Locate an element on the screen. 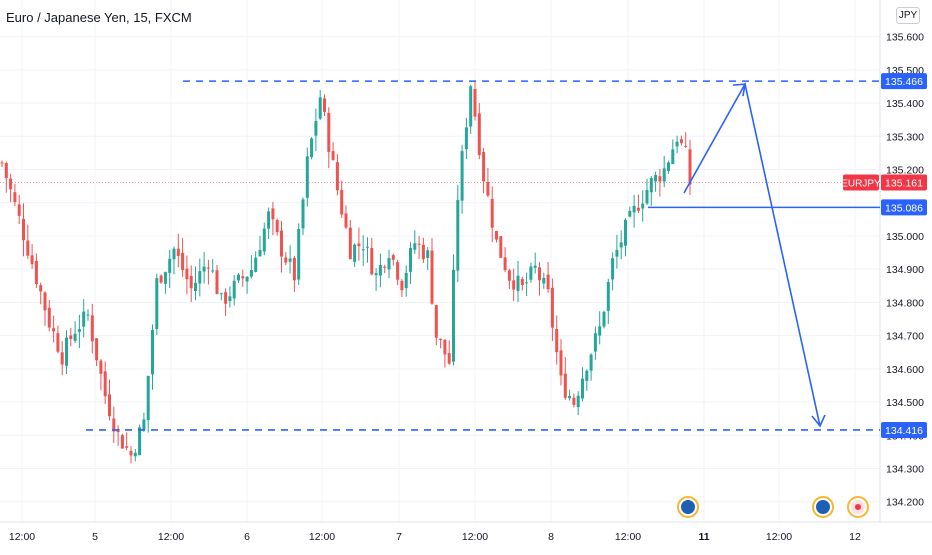 The height and width of the screenshot is (555, 932). x-tick-label: 8 is located at coordinates (551, 537).